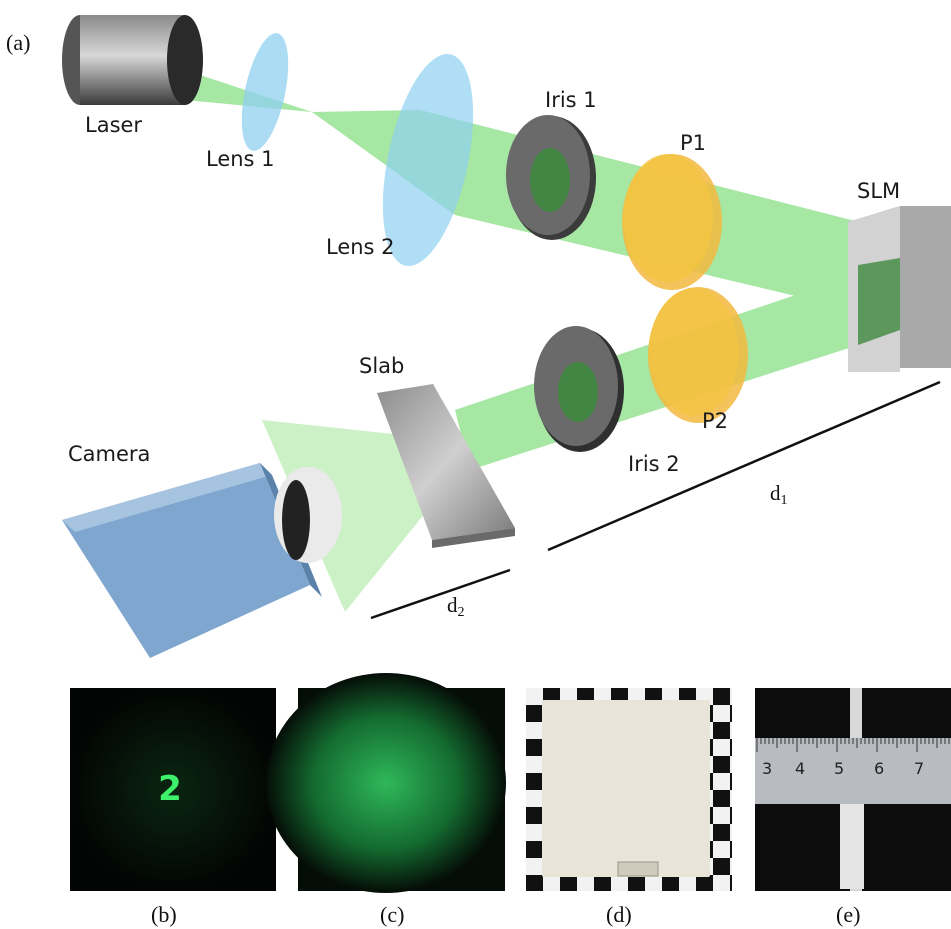 The image size is (951, 929). I want to click on panel-label-c: (c), so click(392, 914).